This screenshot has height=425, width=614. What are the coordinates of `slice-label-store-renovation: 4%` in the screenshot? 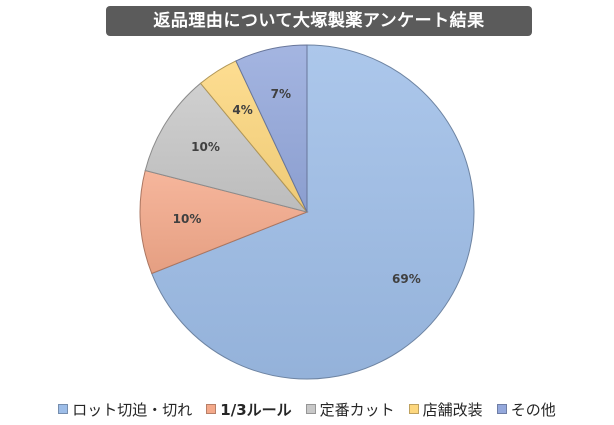 It's located at (242, 110).